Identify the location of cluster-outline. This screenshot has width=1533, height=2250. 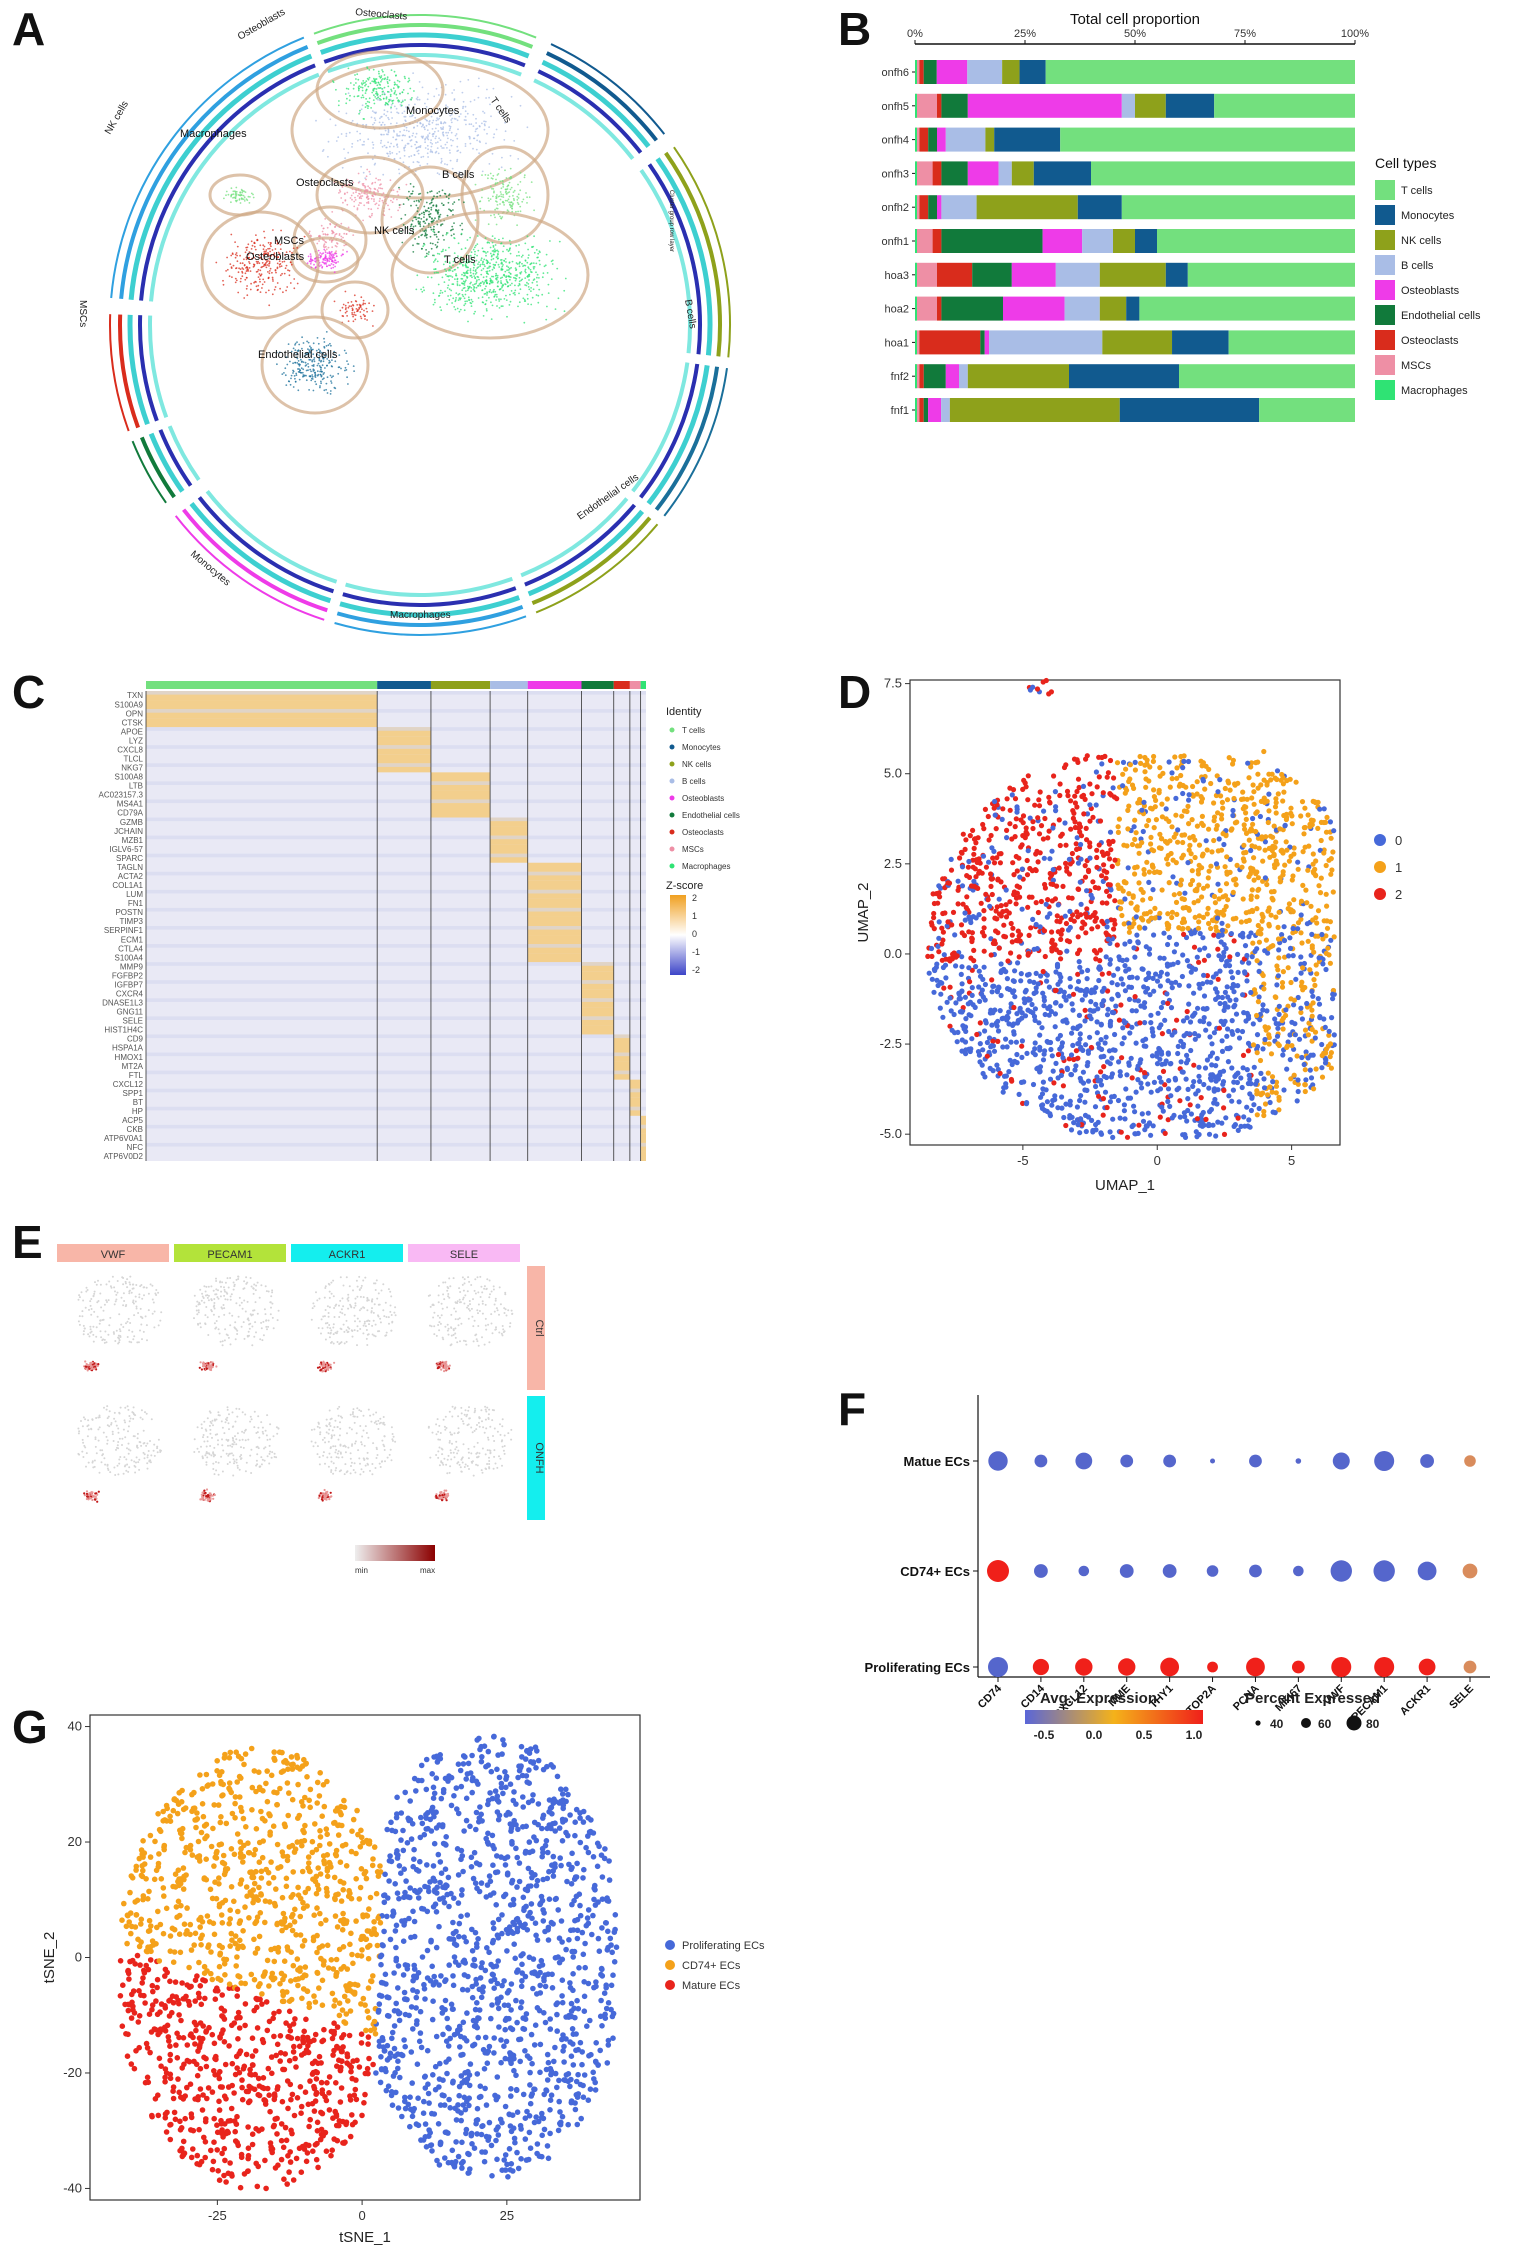
(325, 260).